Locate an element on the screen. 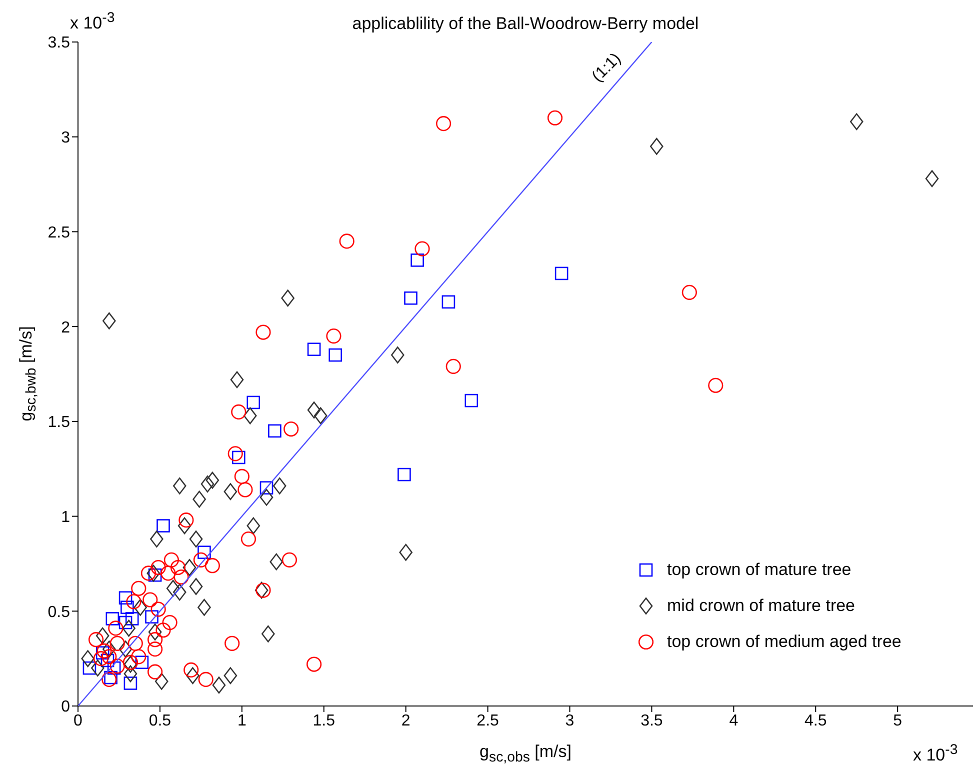 The height and width of the screenshot is (774, 980). y-tick-label: 0 is located at coordinates (65, 707).